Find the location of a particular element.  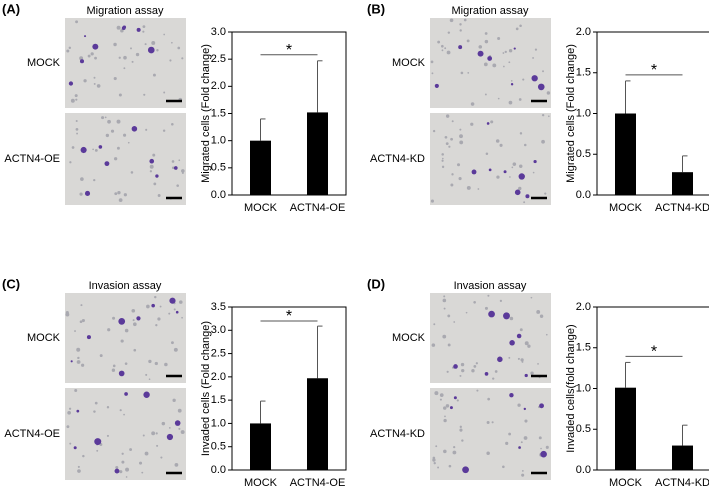

y-axis-label: Invaded cells (Fold change) is located at coordinates (206, 388).